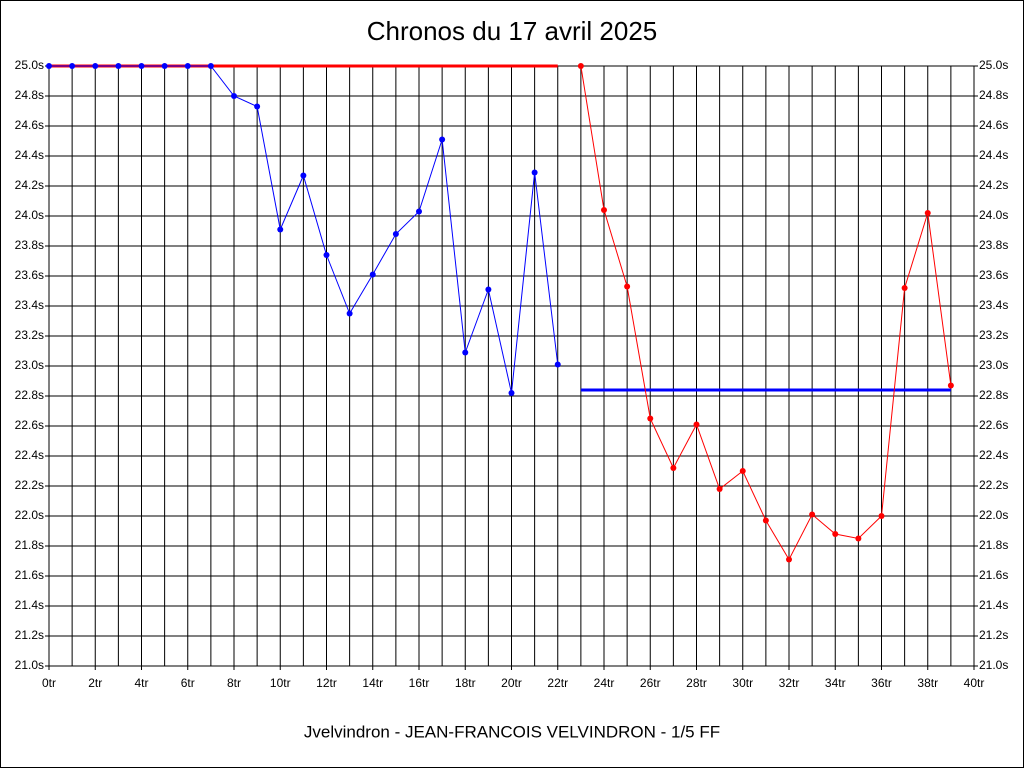 The width and height of the screenshot is (1024, 768). What do you see at coordinates (512, 31) in the screenshot?
I see `chart-title: Chronos du 17 avril 2025` at bounding box center [512, 31].